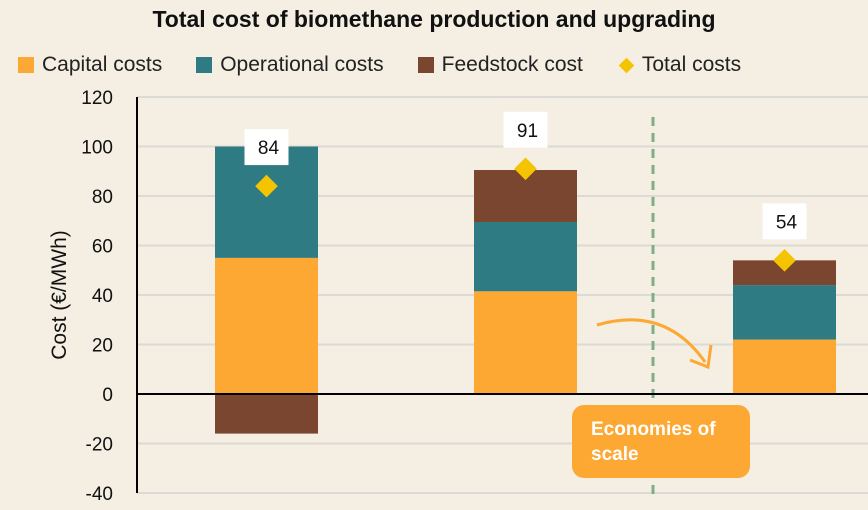 The height and width of the screenshot is (510, 868). Describe the element at coordinates (59, 295) in the screenshot. I see `y-axis-label: Cost (€/MWh)` at that location.